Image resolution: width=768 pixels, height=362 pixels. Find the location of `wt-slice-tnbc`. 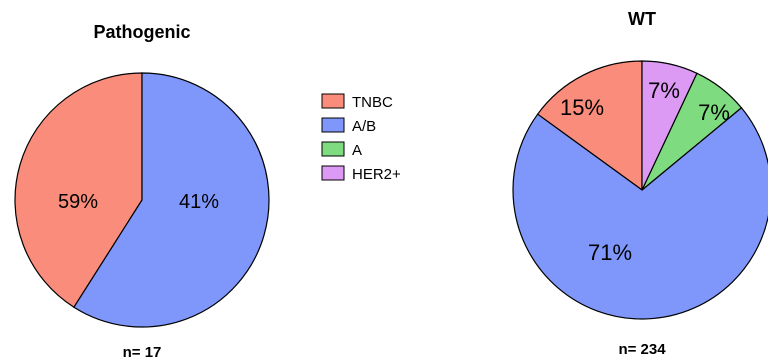

wt-slice-tnbc is located at coordinates (589, 126).